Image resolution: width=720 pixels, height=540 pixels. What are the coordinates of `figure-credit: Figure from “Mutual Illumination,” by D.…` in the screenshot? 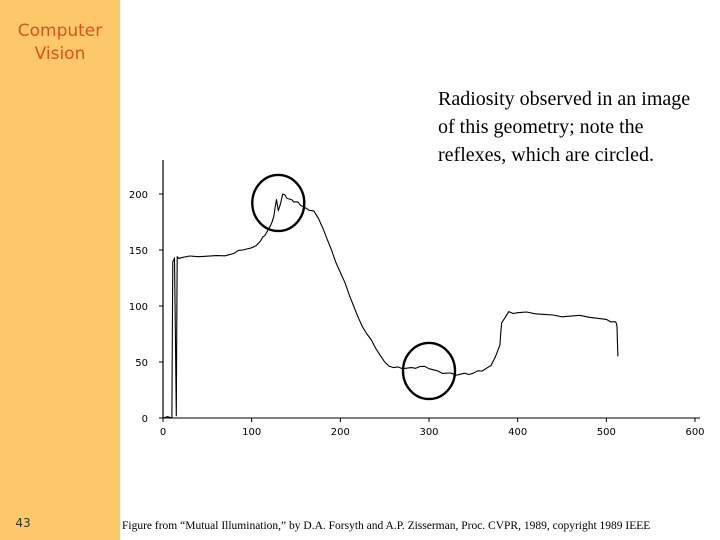 It's located at (386, 526).